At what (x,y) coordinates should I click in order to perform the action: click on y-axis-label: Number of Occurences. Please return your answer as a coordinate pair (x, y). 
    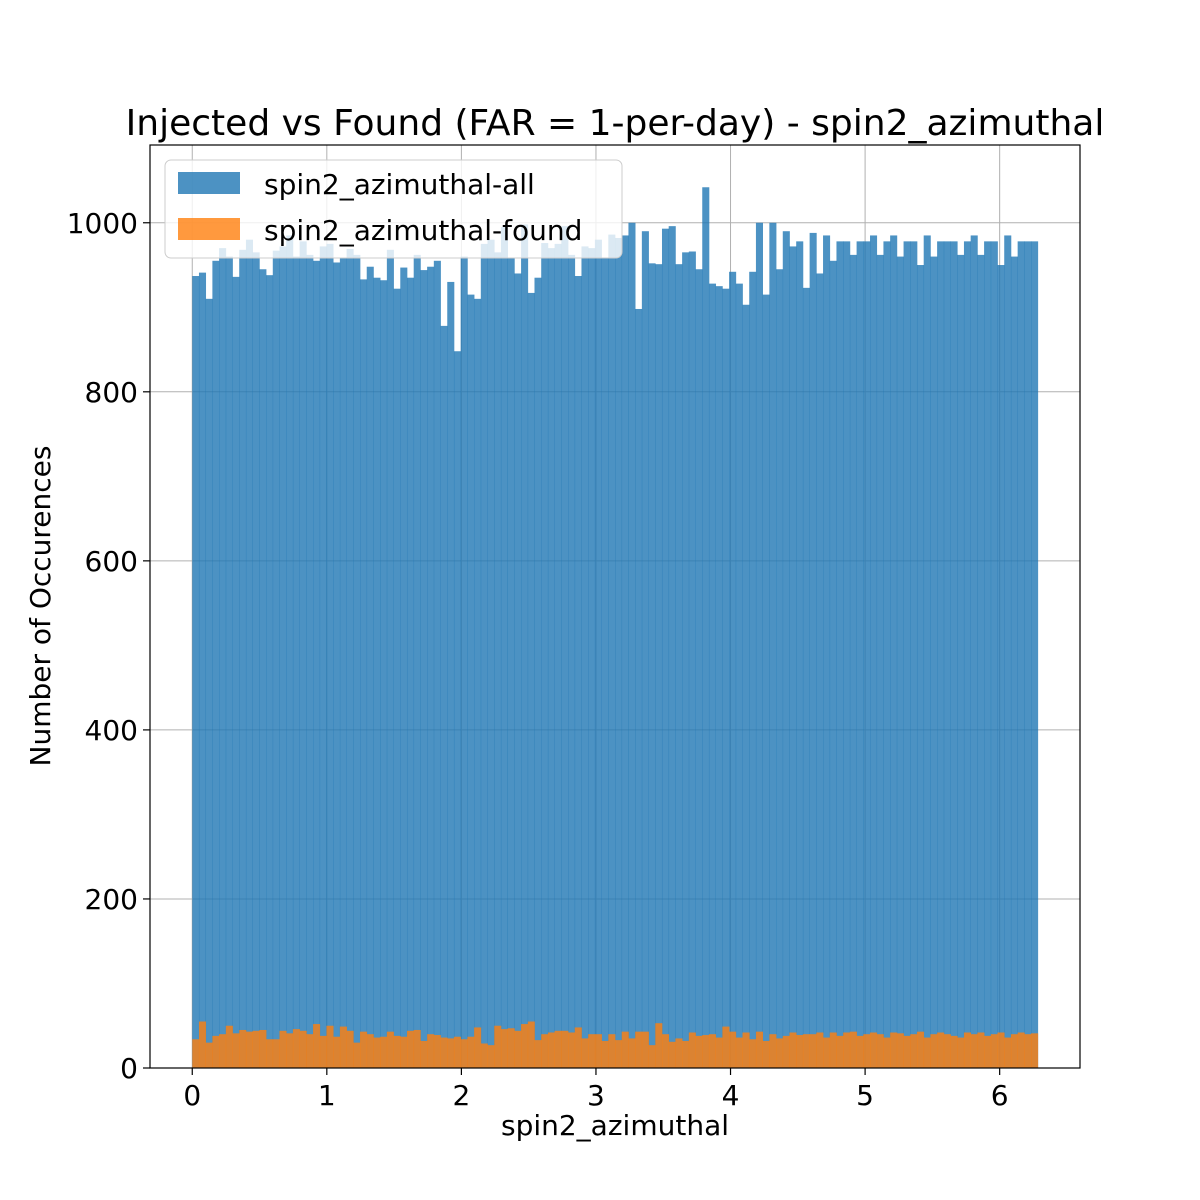
    Looking at the image, I should click on (40, 606).